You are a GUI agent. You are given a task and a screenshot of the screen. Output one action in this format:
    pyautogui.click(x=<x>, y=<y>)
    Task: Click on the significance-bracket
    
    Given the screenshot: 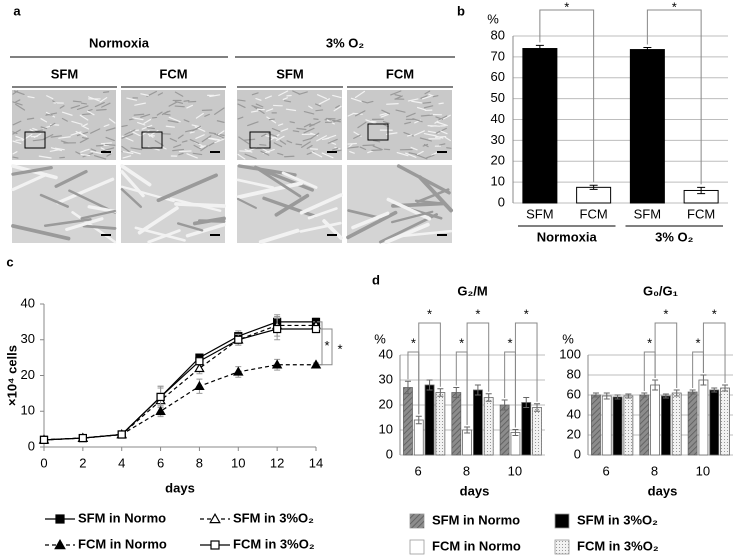 What is the action you would take?
    pyautogui.click(x=714, y=352)
    